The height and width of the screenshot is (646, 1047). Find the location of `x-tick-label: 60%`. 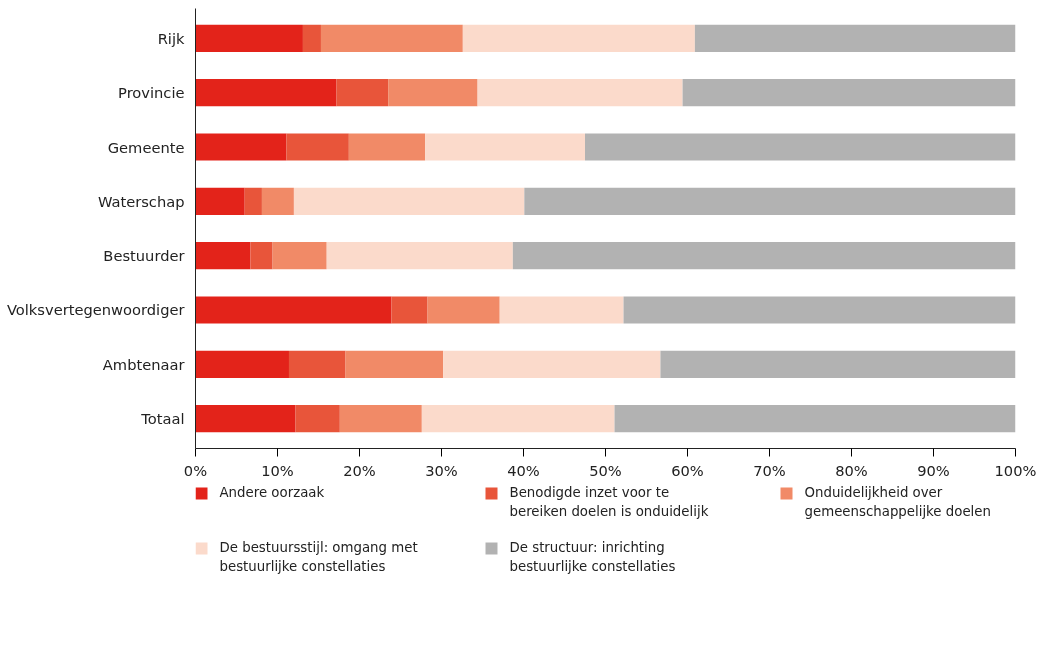

x-tick-label: 60% is located at coordinates (687, 470).